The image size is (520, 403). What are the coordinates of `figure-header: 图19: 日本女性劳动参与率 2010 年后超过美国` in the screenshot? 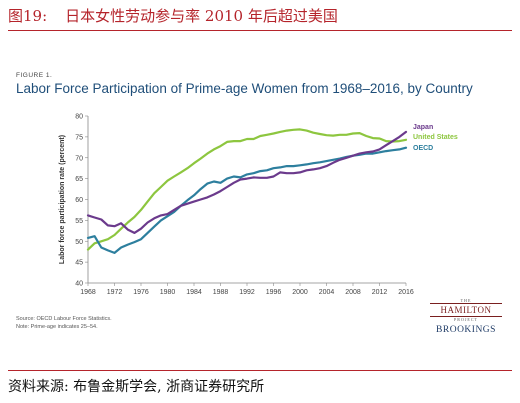 It's located at (260, 16).